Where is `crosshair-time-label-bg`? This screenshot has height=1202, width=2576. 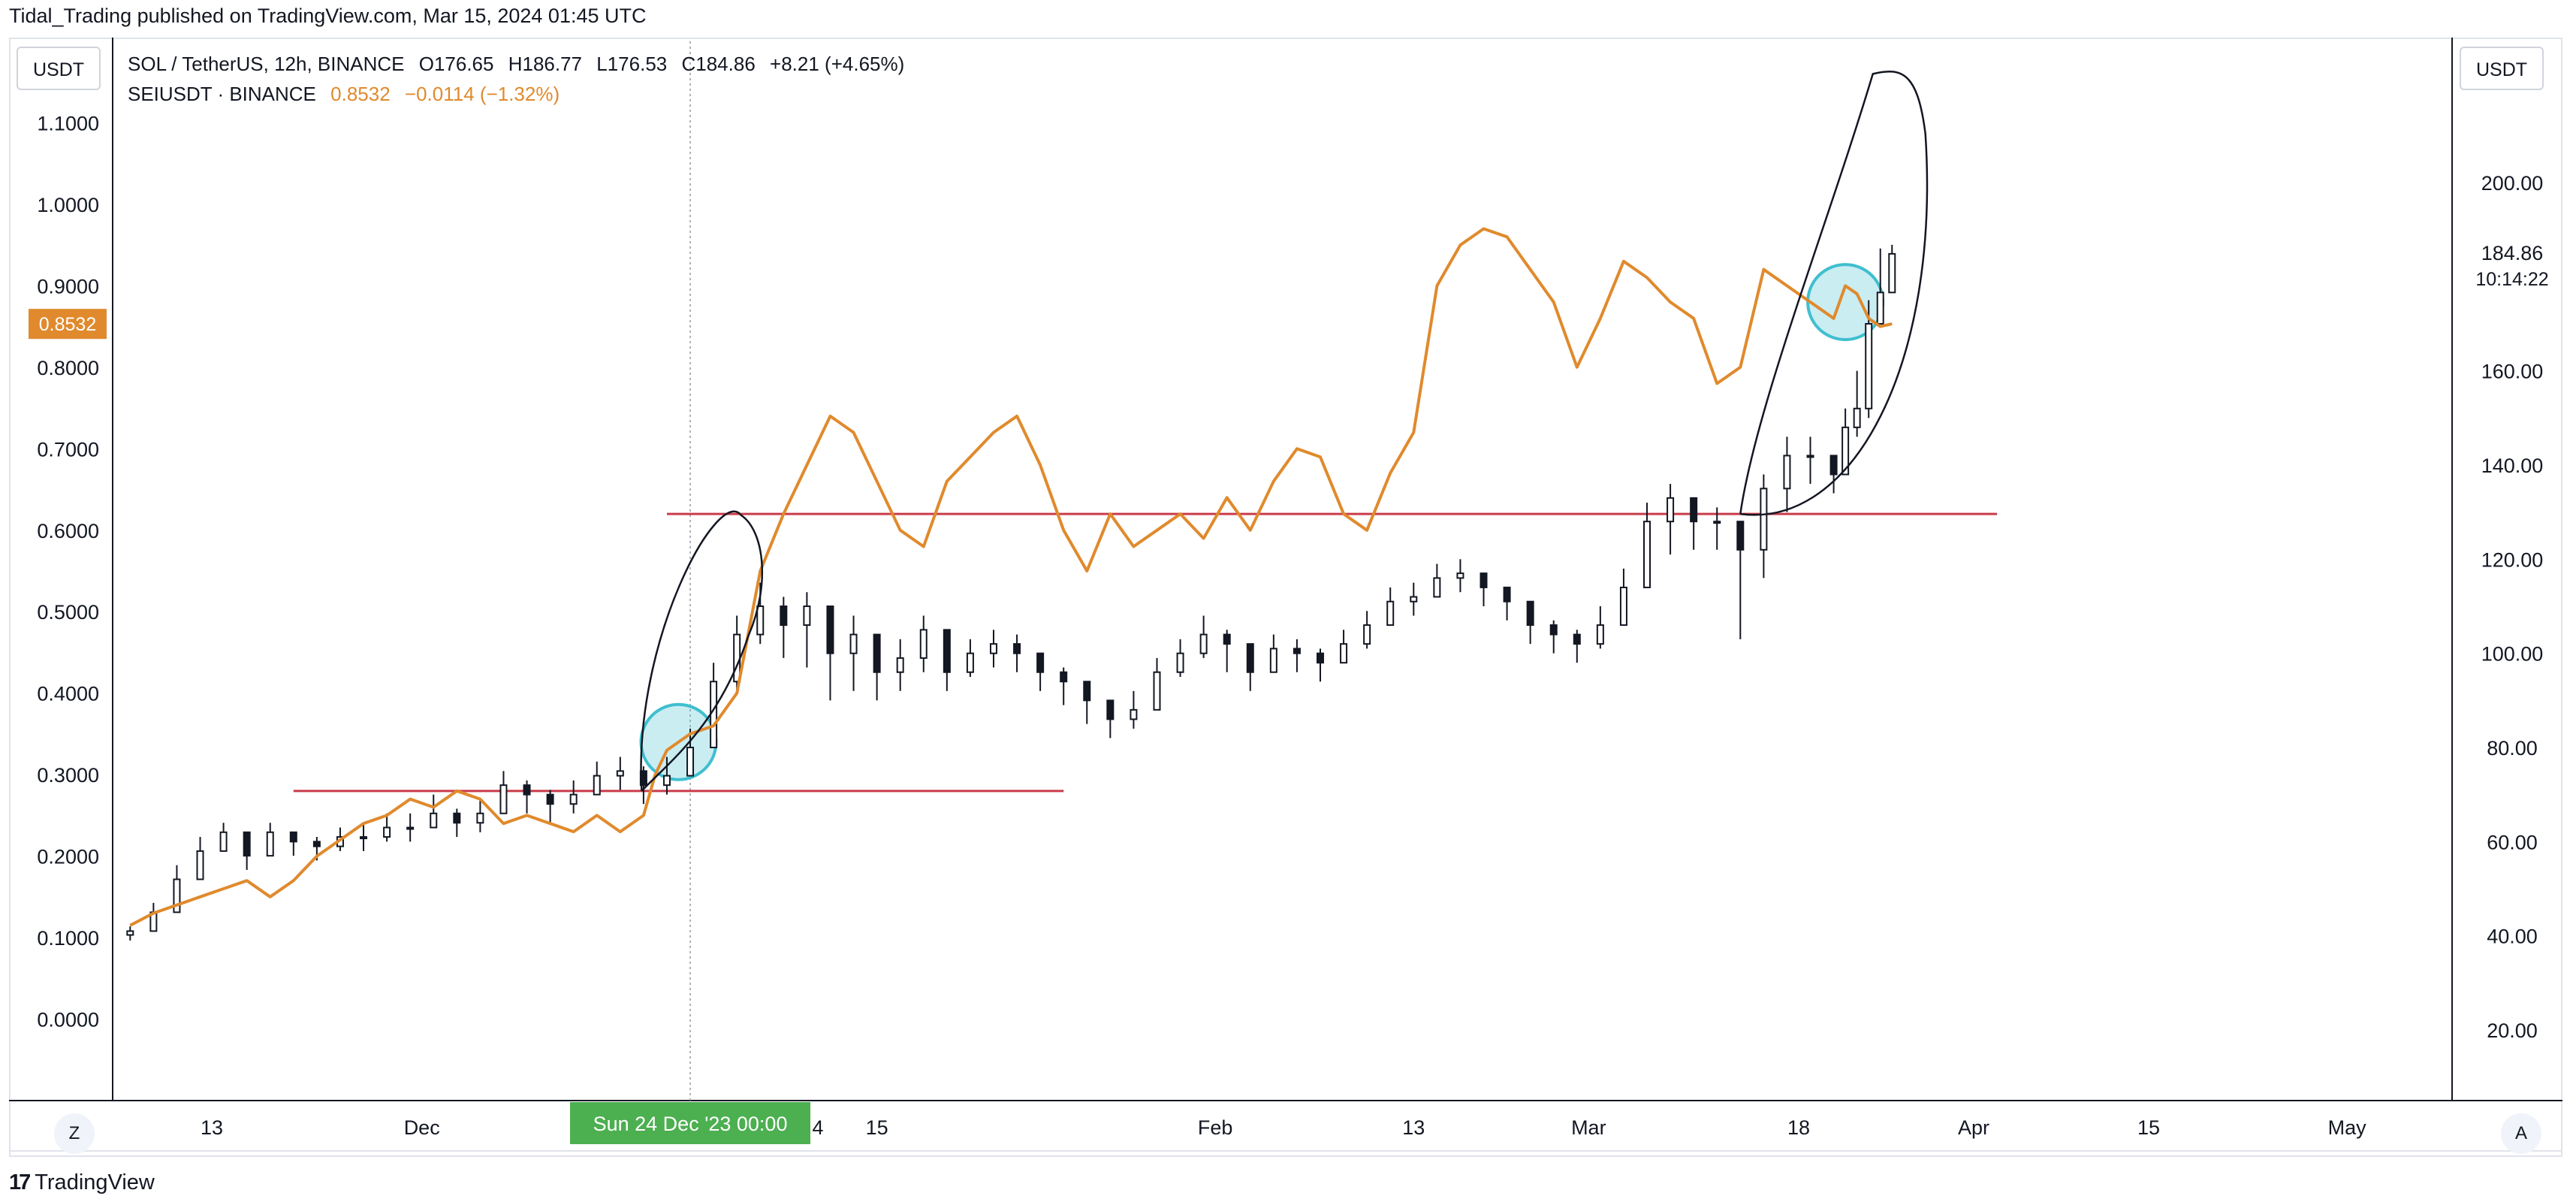
crosshair-time-label-bg is located at coordinates (690, 1123).